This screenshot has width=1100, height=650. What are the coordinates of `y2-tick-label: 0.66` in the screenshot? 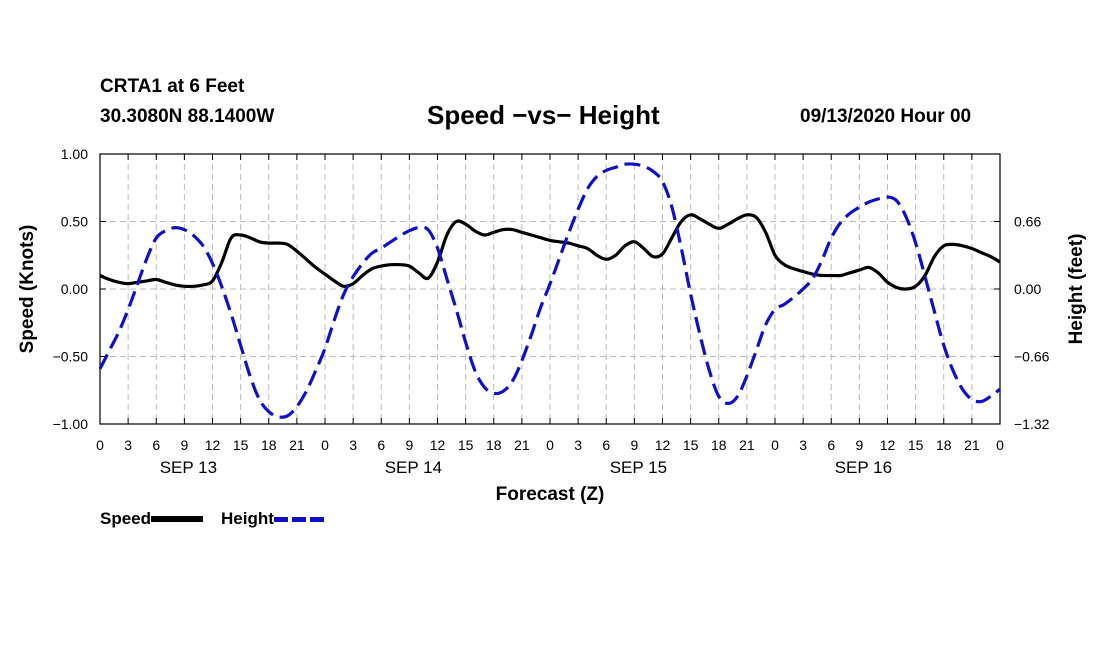 It's located at (1027, 222).